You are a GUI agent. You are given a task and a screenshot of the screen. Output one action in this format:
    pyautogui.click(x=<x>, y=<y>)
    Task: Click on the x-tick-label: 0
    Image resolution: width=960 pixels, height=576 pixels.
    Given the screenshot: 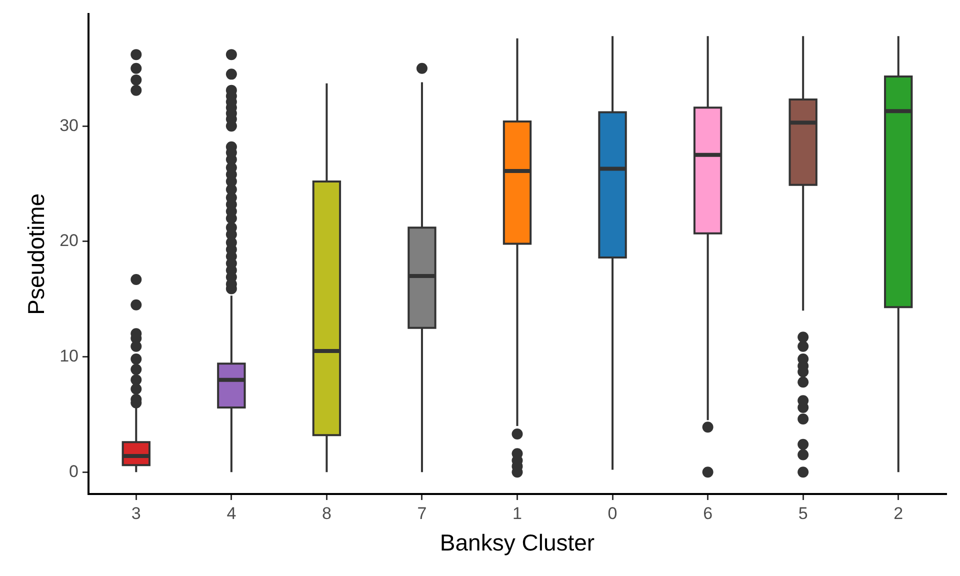 What is the action you would take?
    pyautogui.click(x=613, y=513)
    